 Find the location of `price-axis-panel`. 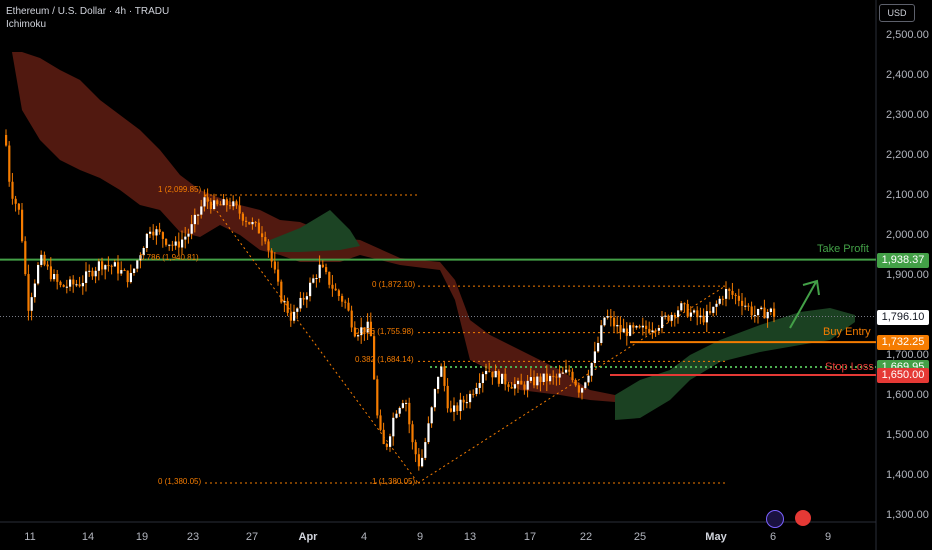

price-axis-panel is located at coordinates (904, 275).